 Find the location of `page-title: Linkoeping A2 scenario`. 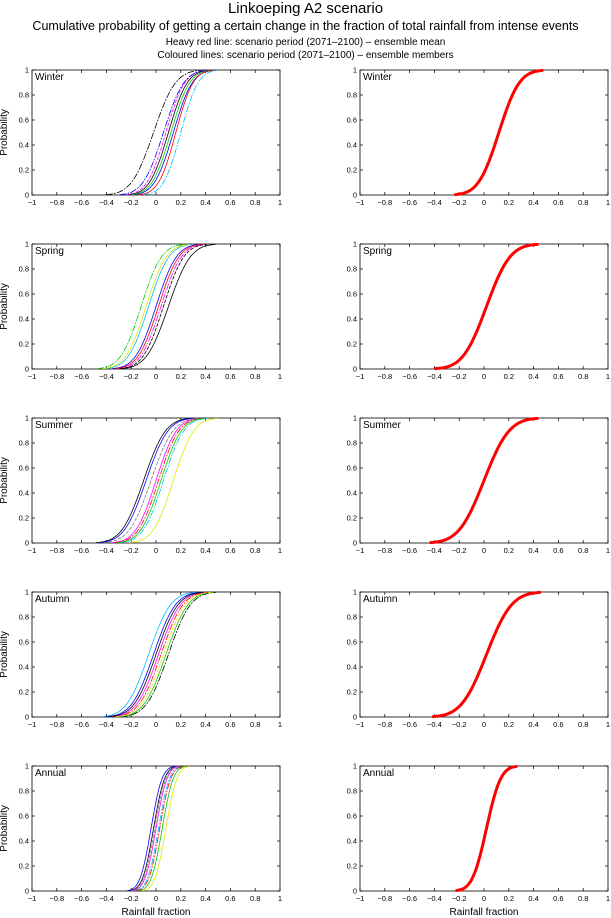

page-title: Linkoeping A2 scenario is located at coordinates (305, 8).